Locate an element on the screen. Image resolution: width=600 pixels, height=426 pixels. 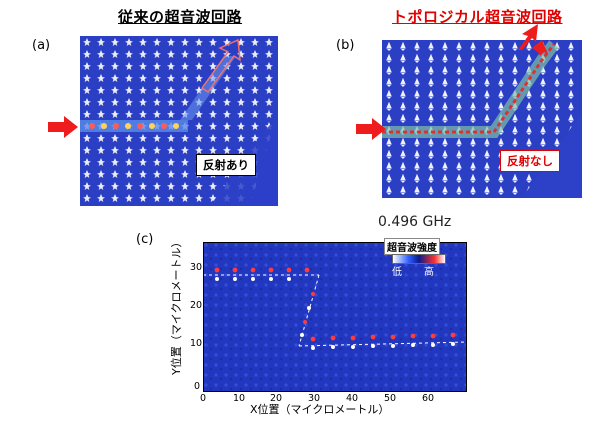
panel-a-callout: 反射あり is located at coordinates (226, 165).